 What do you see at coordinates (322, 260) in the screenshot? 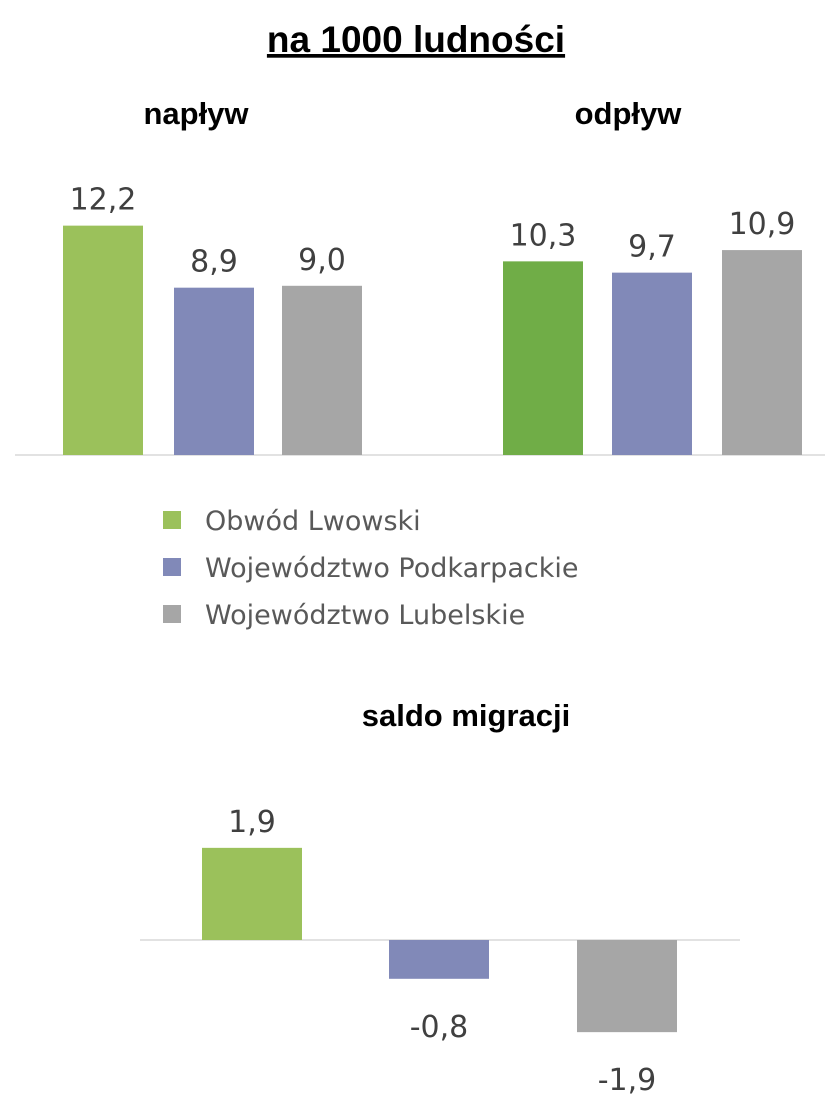
I see `value-label: 9,0` at bounding box center [322, 260].